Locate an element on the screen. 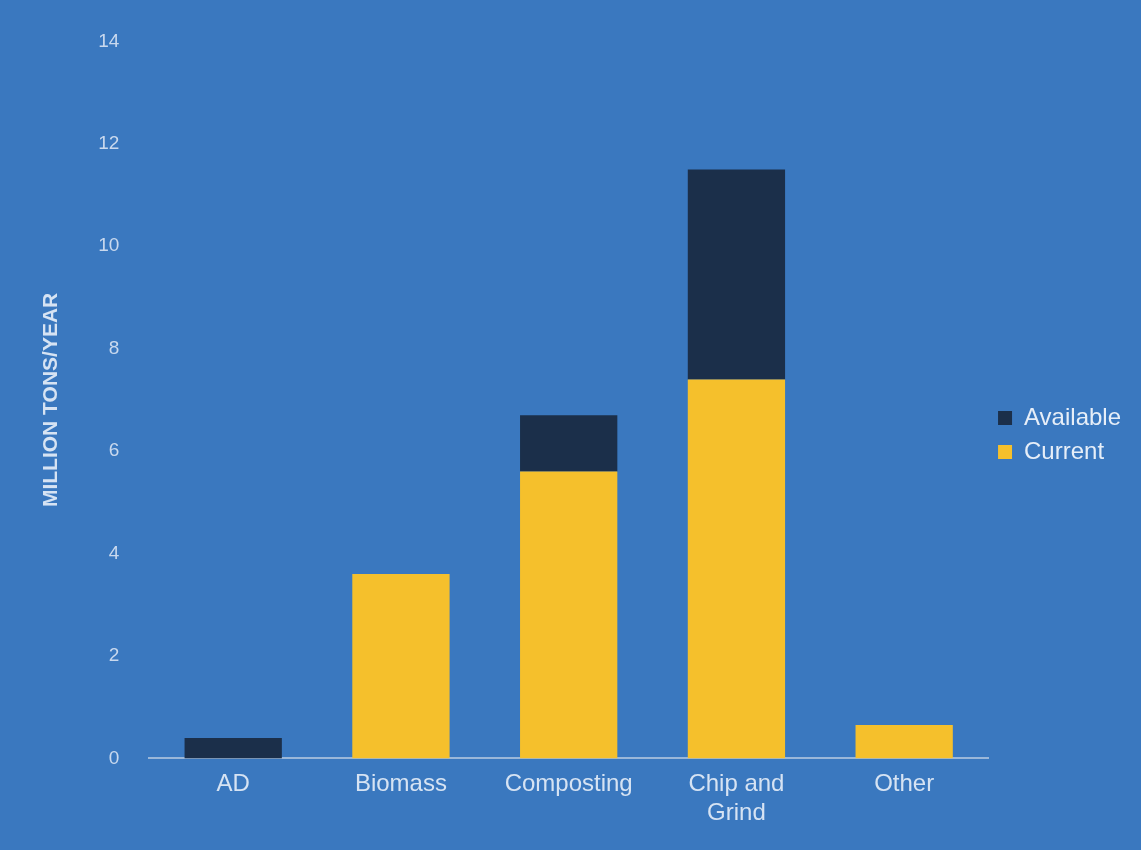 The height and width of the screenshot is (850, 1141). y-tick-label: 2 is located at coordinates (114, 655).